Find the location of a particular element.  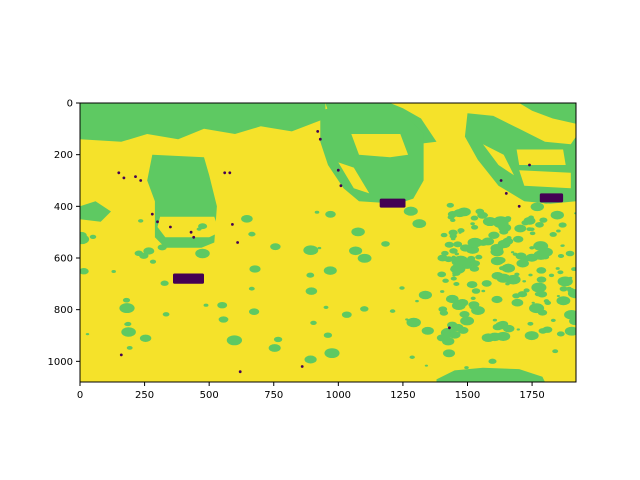

y-axis: 0 200 400 600 800 1000 is located at coordinates (64, 233).